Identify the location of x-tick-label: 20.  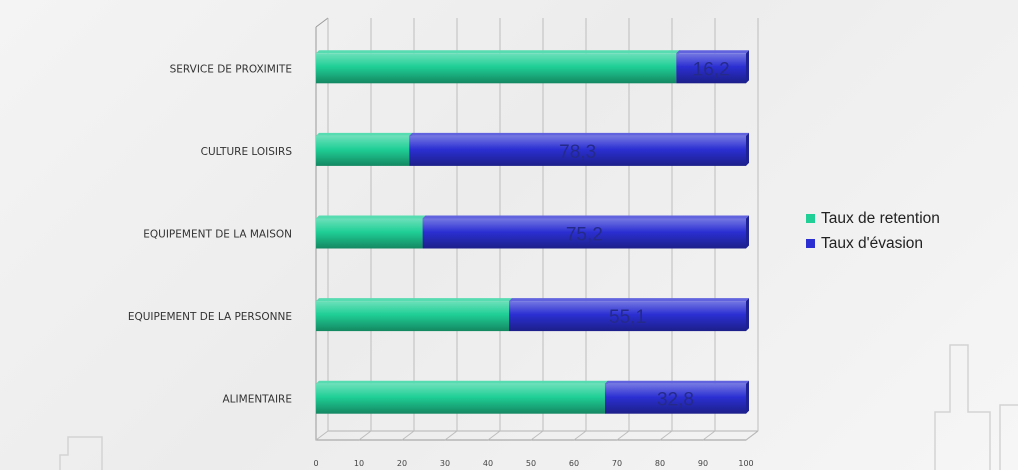
(402, 463).